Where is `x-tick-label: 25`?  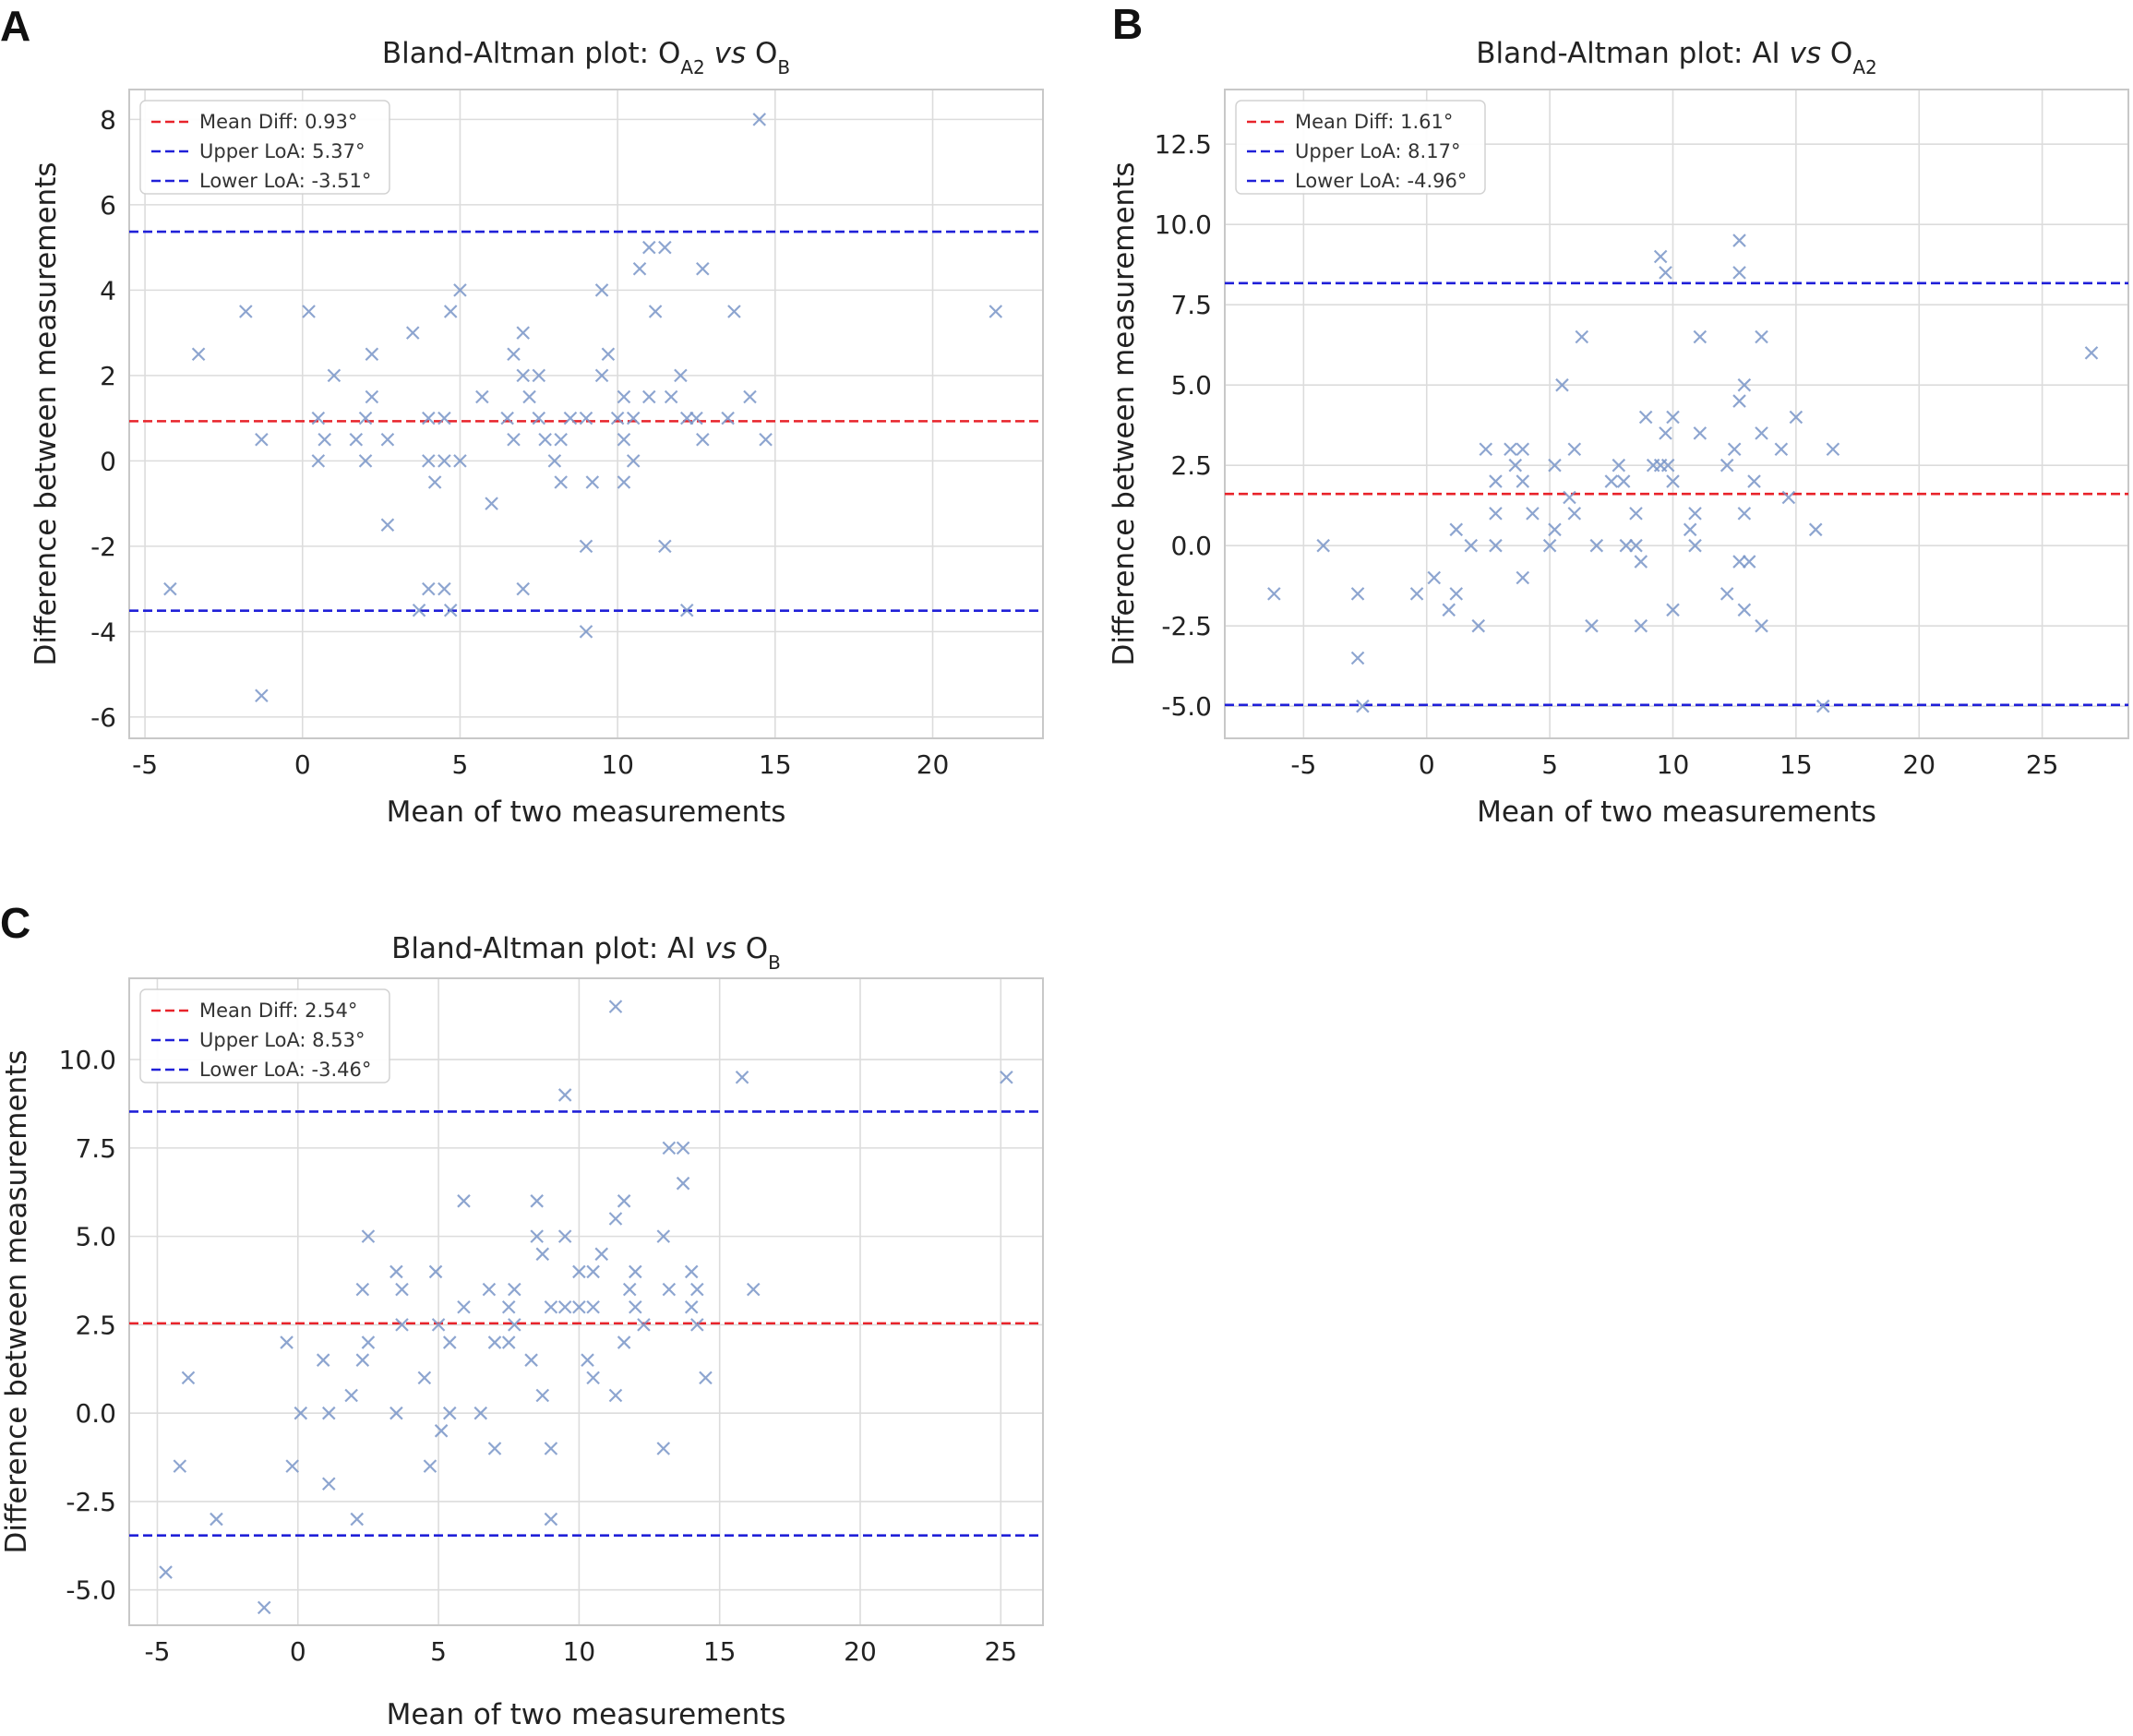
x-tick-label: 25 is located at coordinates (2043, 765).